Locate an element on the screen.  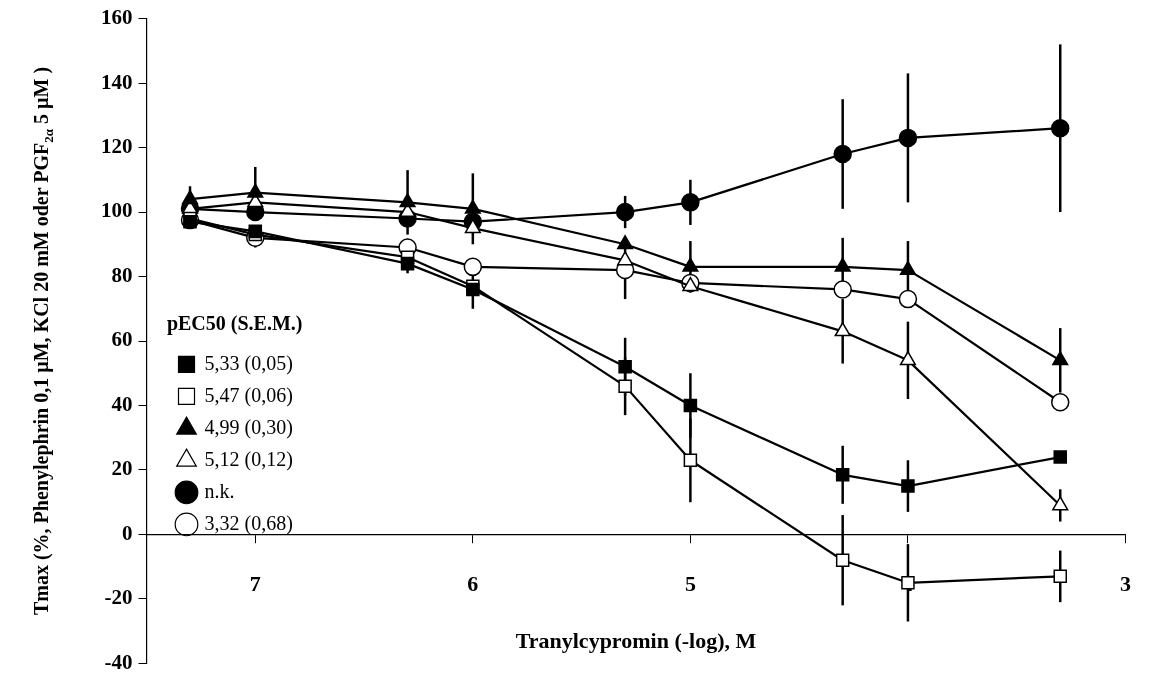
legend-label: 5,47 (0,06) is located at coordinates (248, 395).